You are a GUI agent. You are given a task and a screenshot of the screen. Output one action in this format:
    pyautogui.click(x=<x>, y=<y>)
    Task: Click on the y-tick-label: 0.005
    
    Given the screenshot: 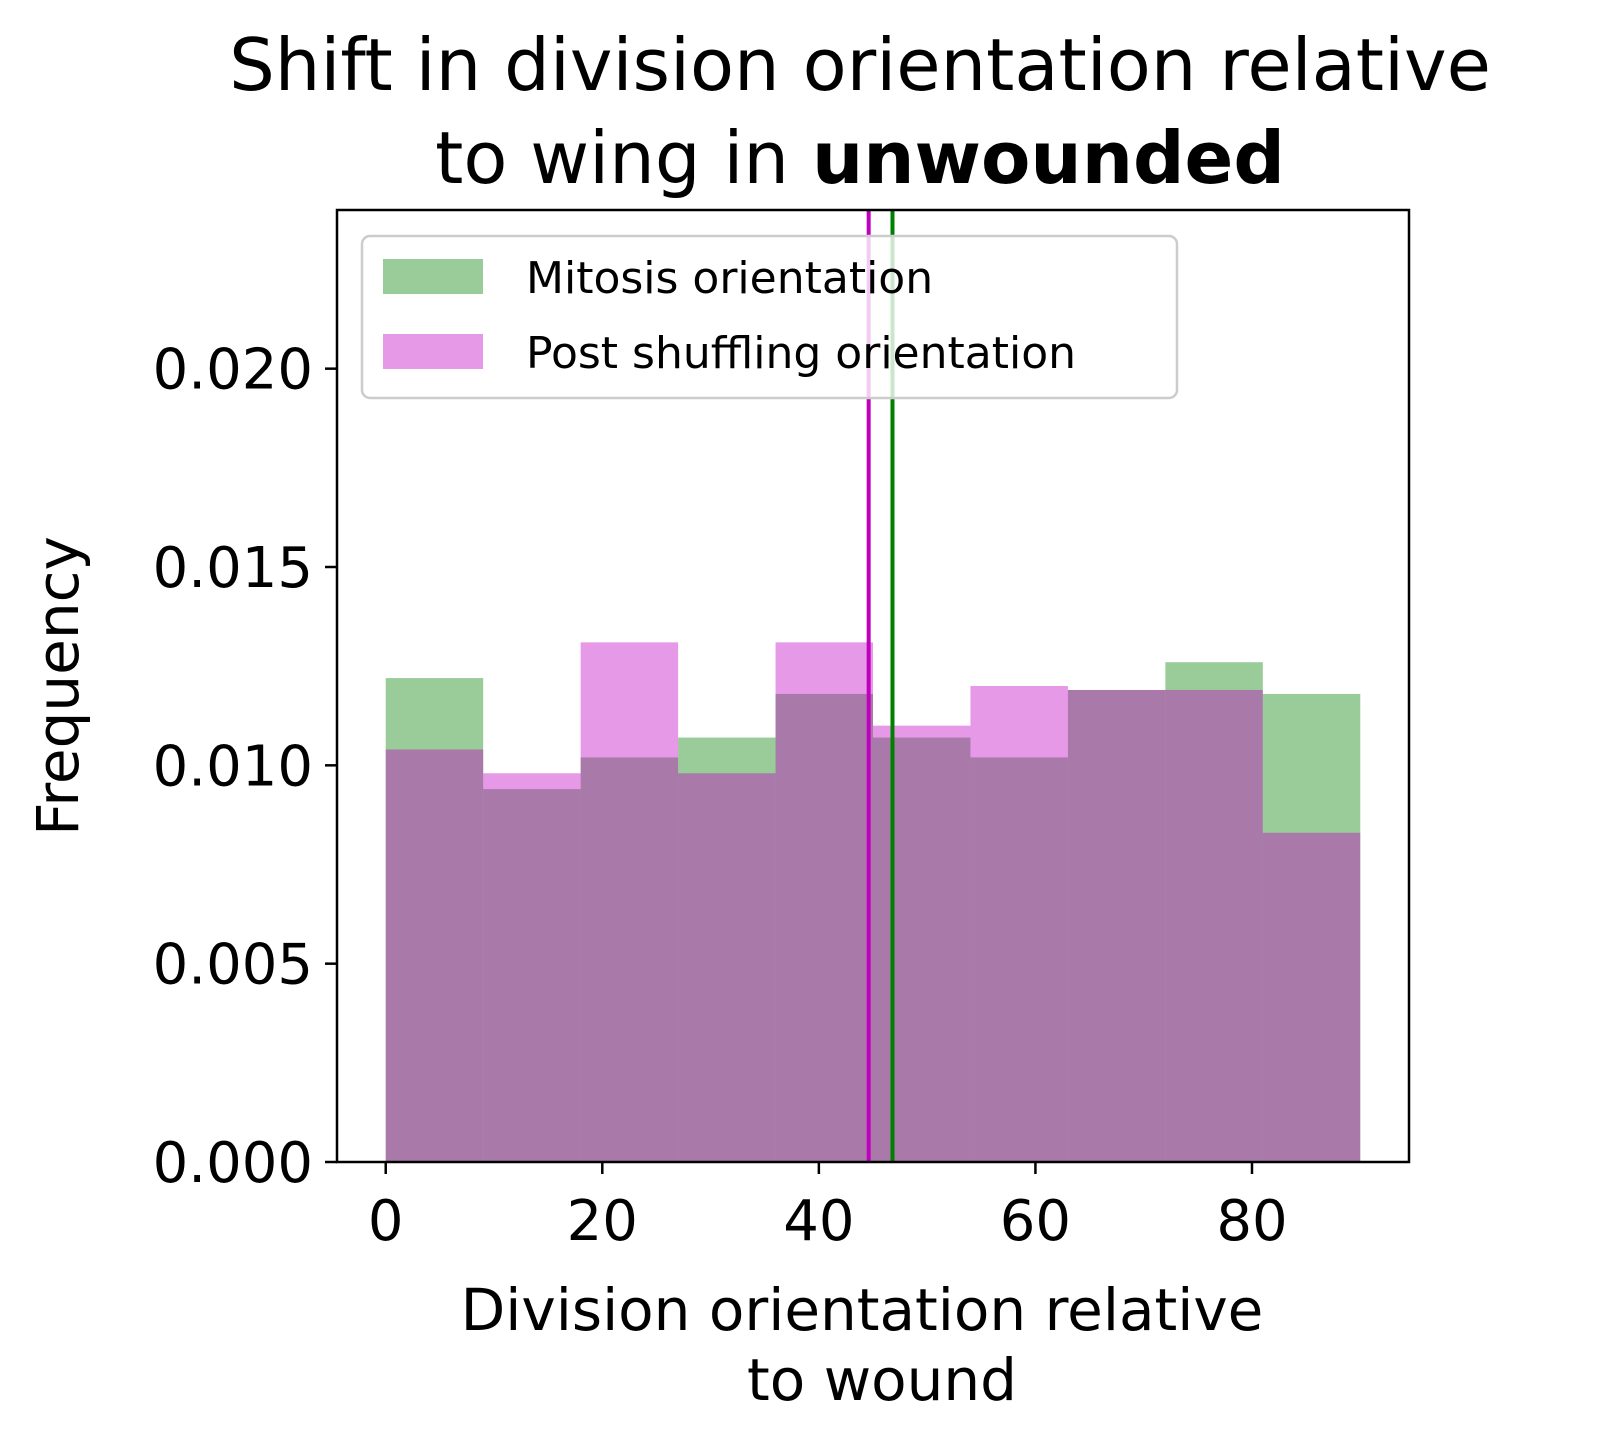 What is the action you would take?
    pyautogui.click(x=233, y=965)
    